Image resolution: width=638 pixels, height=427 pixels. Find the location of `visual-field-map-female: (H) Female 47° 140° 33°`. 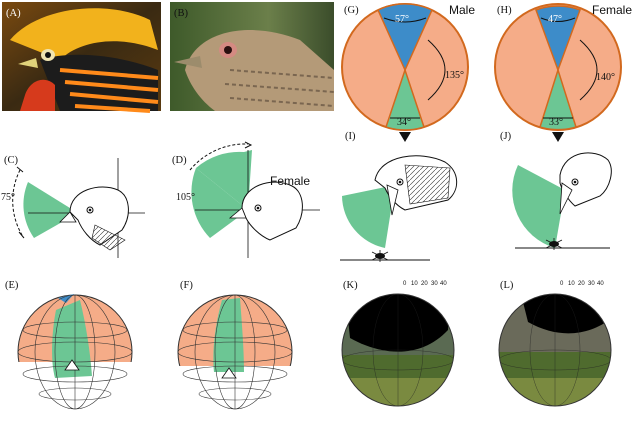

visual-field-map-female: (H) Female 47° 140° 33° is located at coordinates (563, 72).